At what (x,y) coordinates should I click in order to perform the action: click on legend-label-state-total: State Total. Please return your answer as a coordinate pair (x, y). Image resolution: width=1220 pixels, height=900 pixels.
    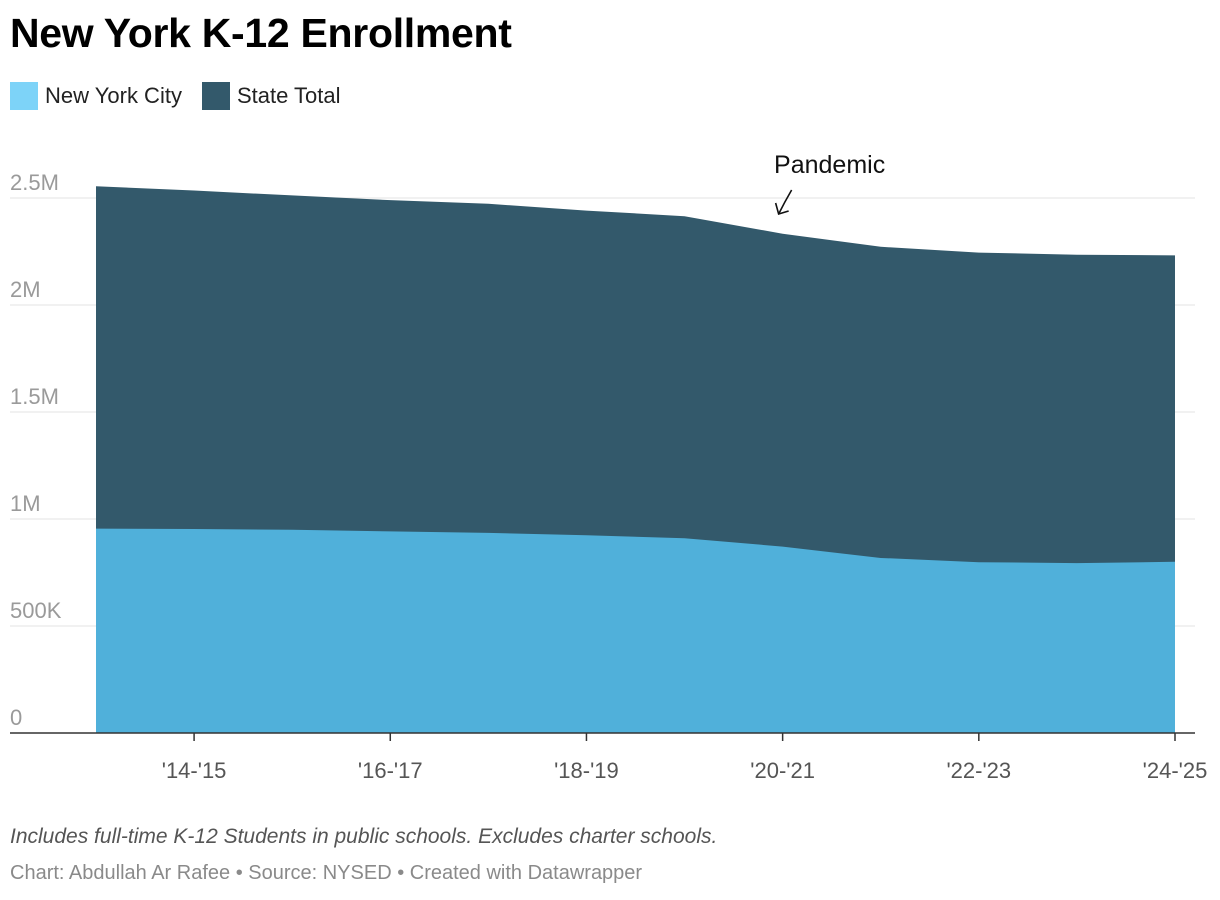
    Looking at the image, I should click on (288, 95).